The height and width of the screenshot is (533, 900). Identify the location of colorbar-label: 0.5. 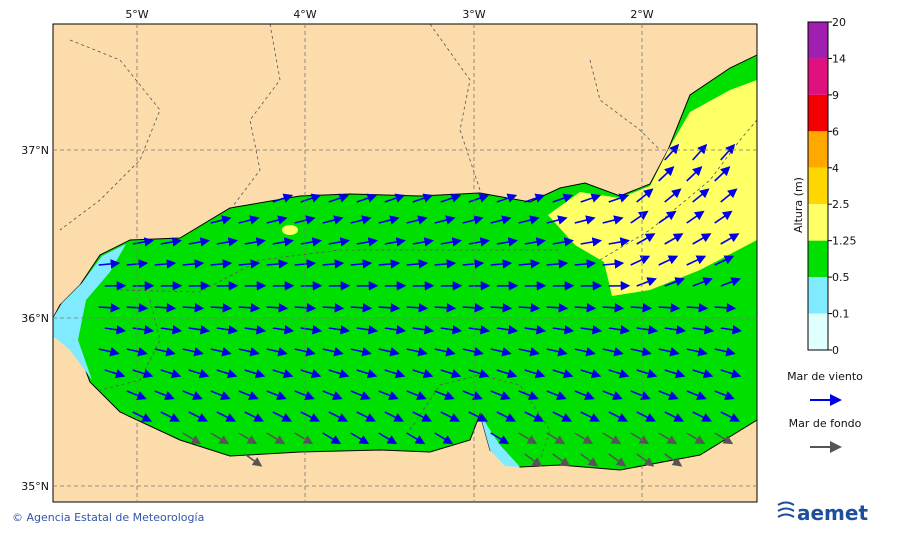
(841, 277).